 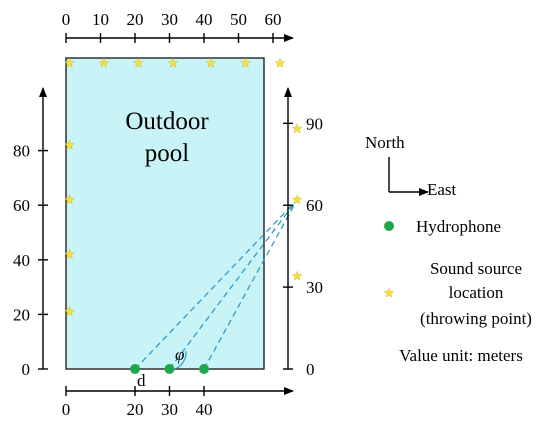 I want to click on distance-d-label: d, so click(x=141, y=380).